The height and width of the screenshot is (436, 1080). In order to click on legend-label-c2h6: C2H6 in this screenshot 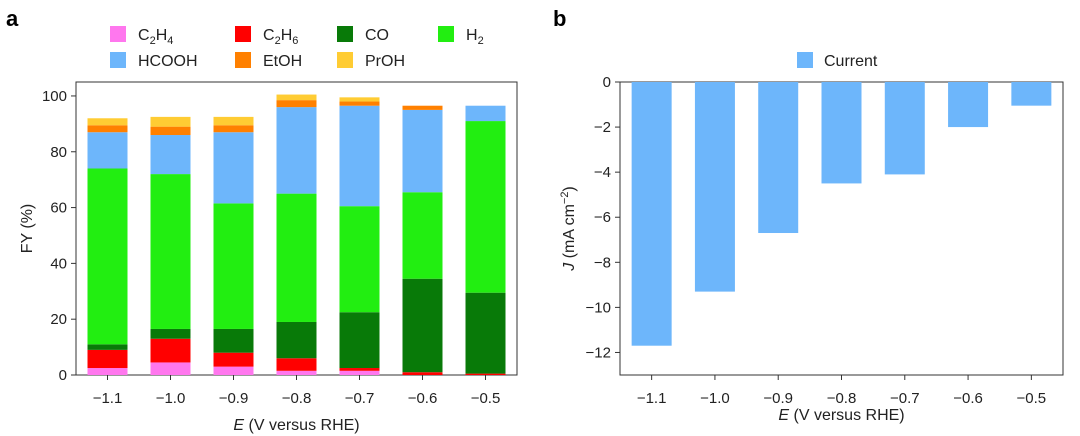, I will do `click(280, 37)`.